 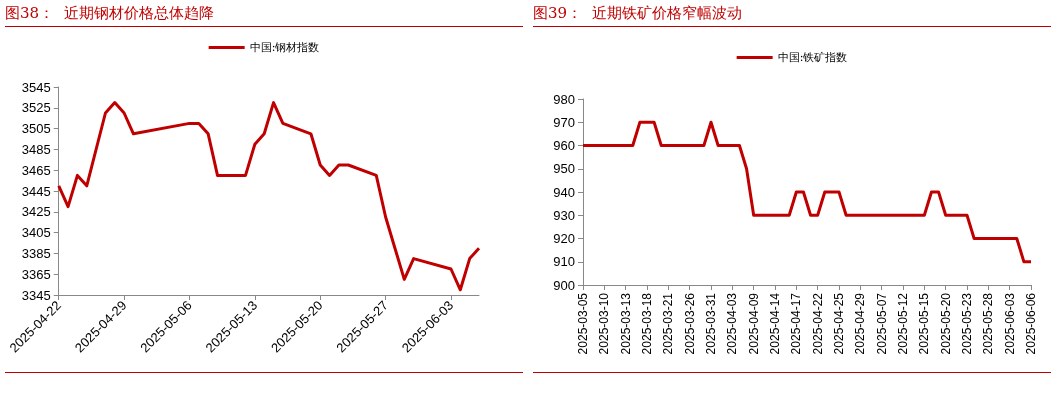 I want to click on y-tick-label: 3425, so click(x=36, y=212).